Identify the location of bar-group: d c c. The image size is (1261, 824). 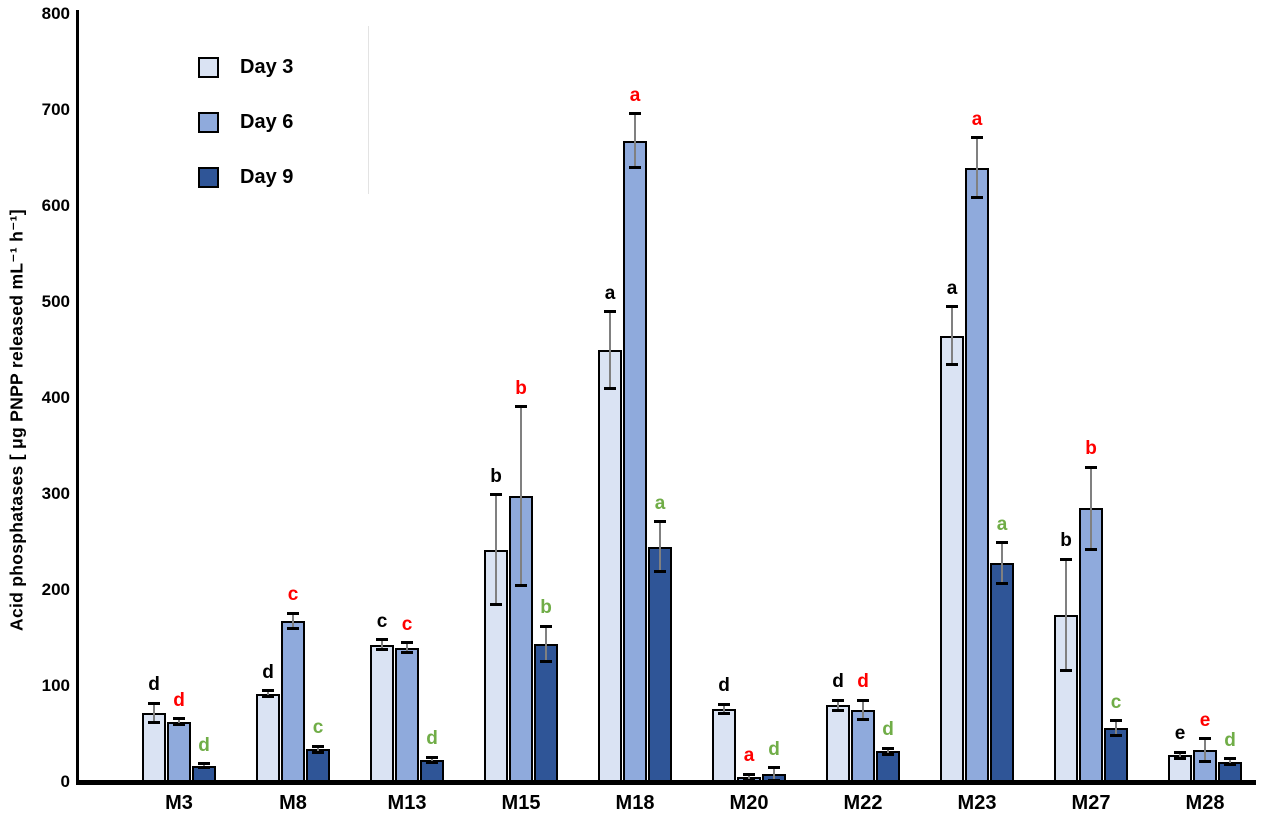
(293, 398).